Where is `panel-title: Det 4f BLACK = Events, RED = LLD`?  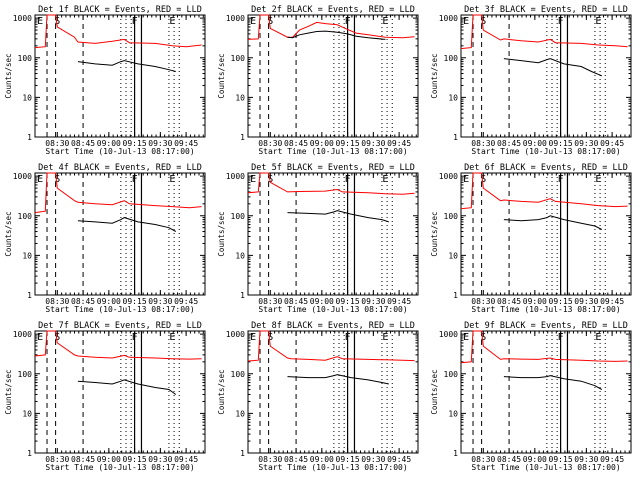 panel-title: Det 4f BLACK = Events, RED = LLD is located at coordinates (120, 168).